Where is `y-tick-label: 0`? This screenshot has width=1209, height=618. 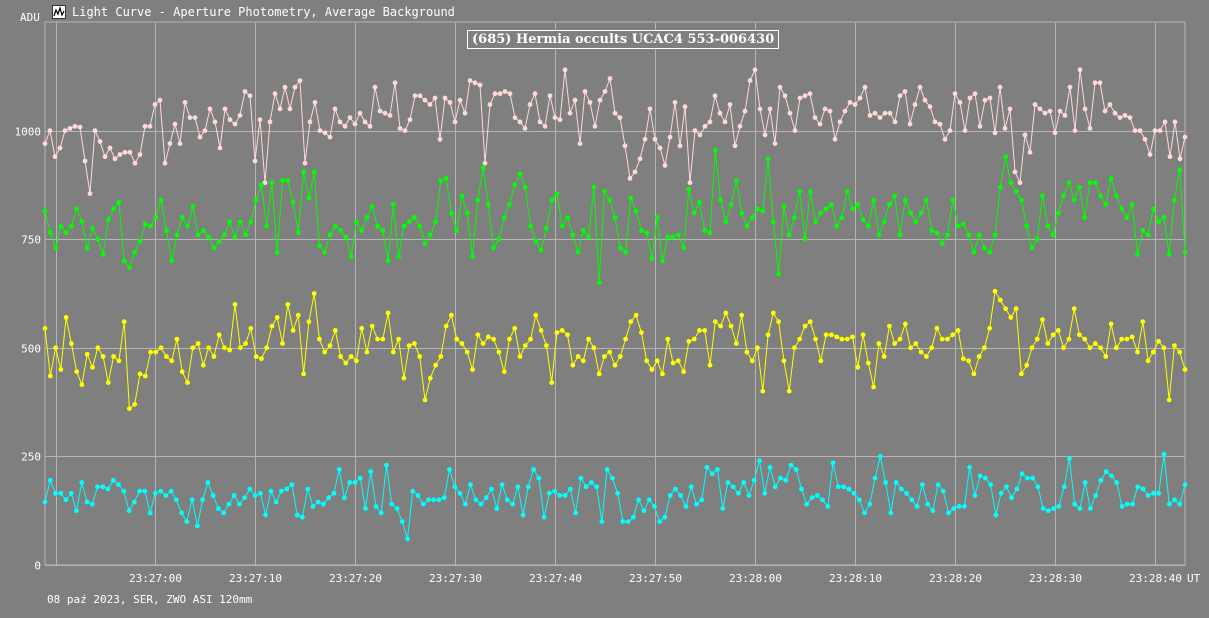 y-tick-label: 0 is located at coordinates (37, 566).